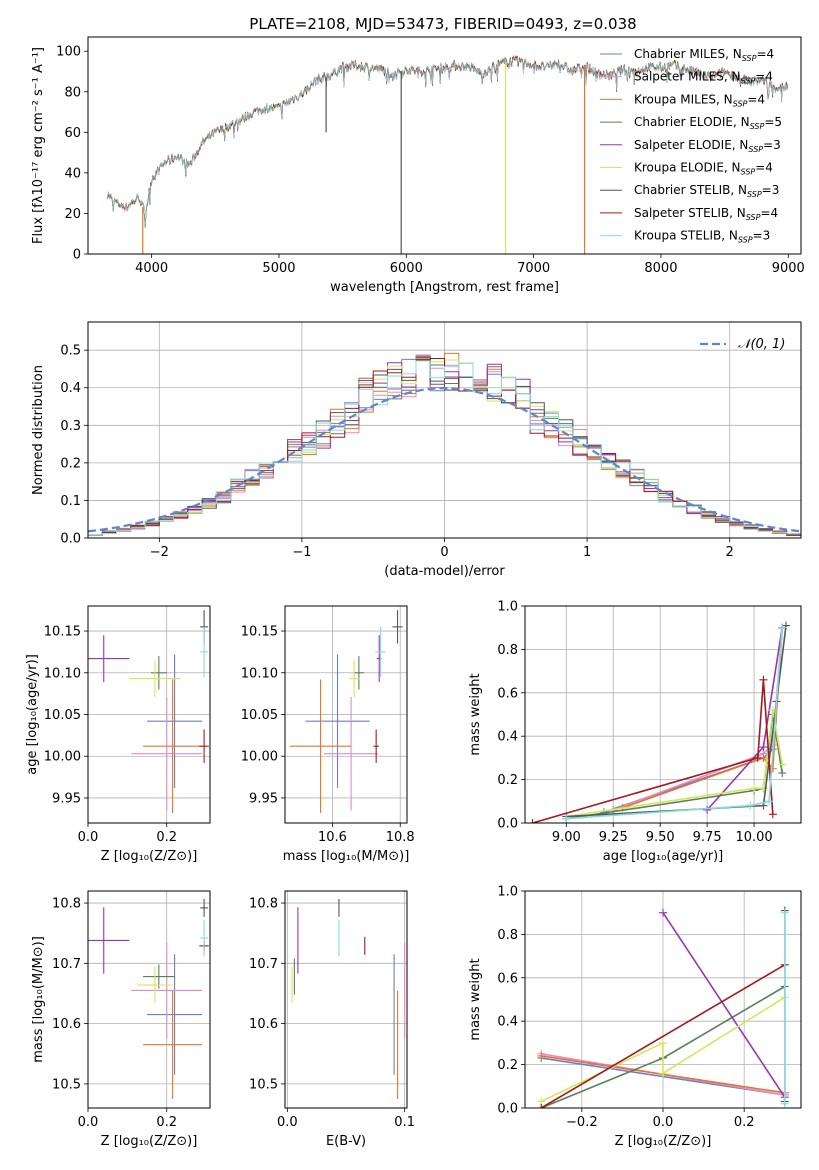 Image resolution: width=819 pixels, height=1170 pixels. Describe the element at coordinates (72, 133) in the screenshot. I see `y-tick-label: 60` at that location.